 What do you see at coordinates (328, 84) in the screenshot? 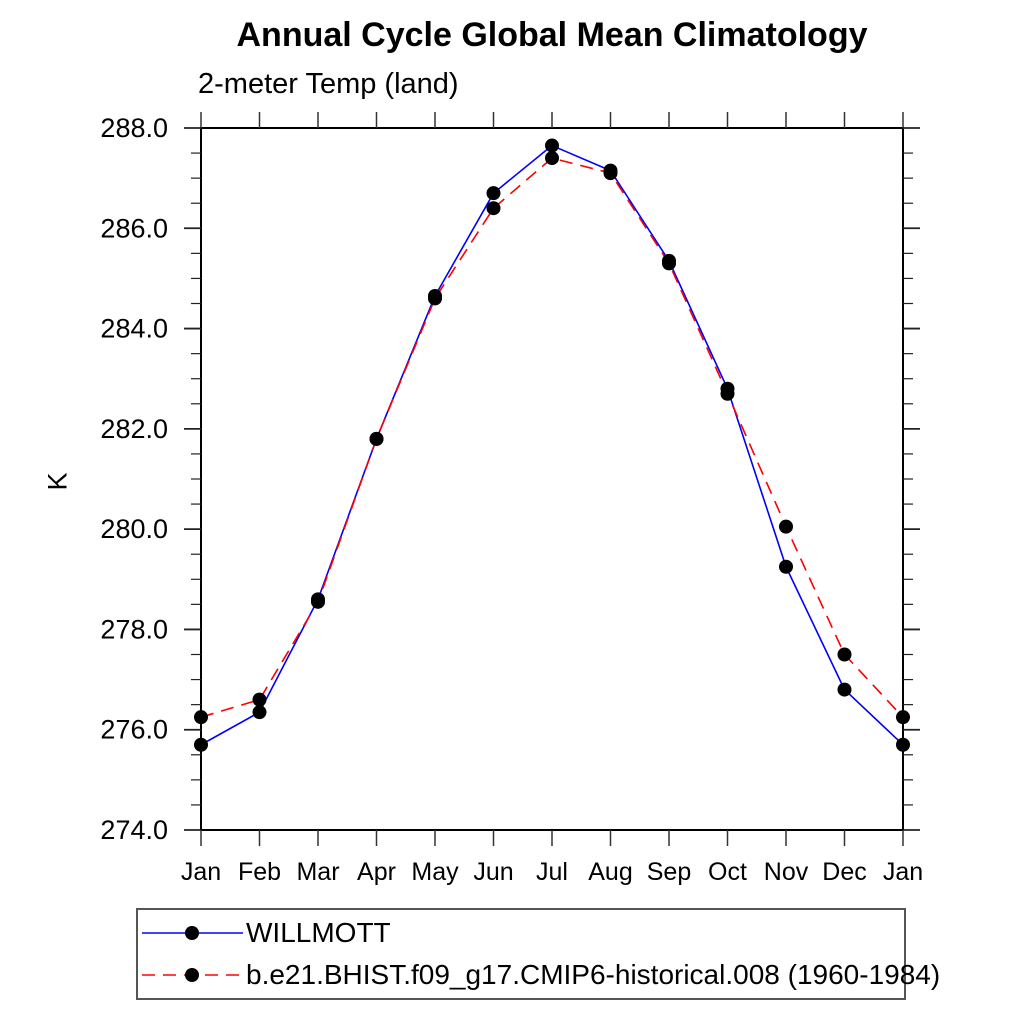
I see `chart-subtitle: 2-meter Temp (land)` at bounding box center [328, 84].